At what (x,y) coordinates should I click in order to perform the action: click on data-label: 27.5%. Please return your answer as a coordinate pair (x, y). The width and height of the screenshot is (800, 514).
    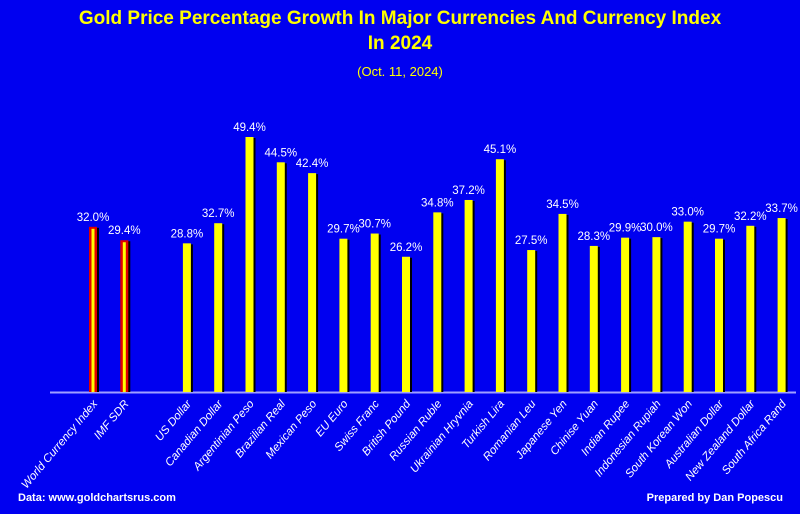
    Looking at the image, I should click on (531, 241).